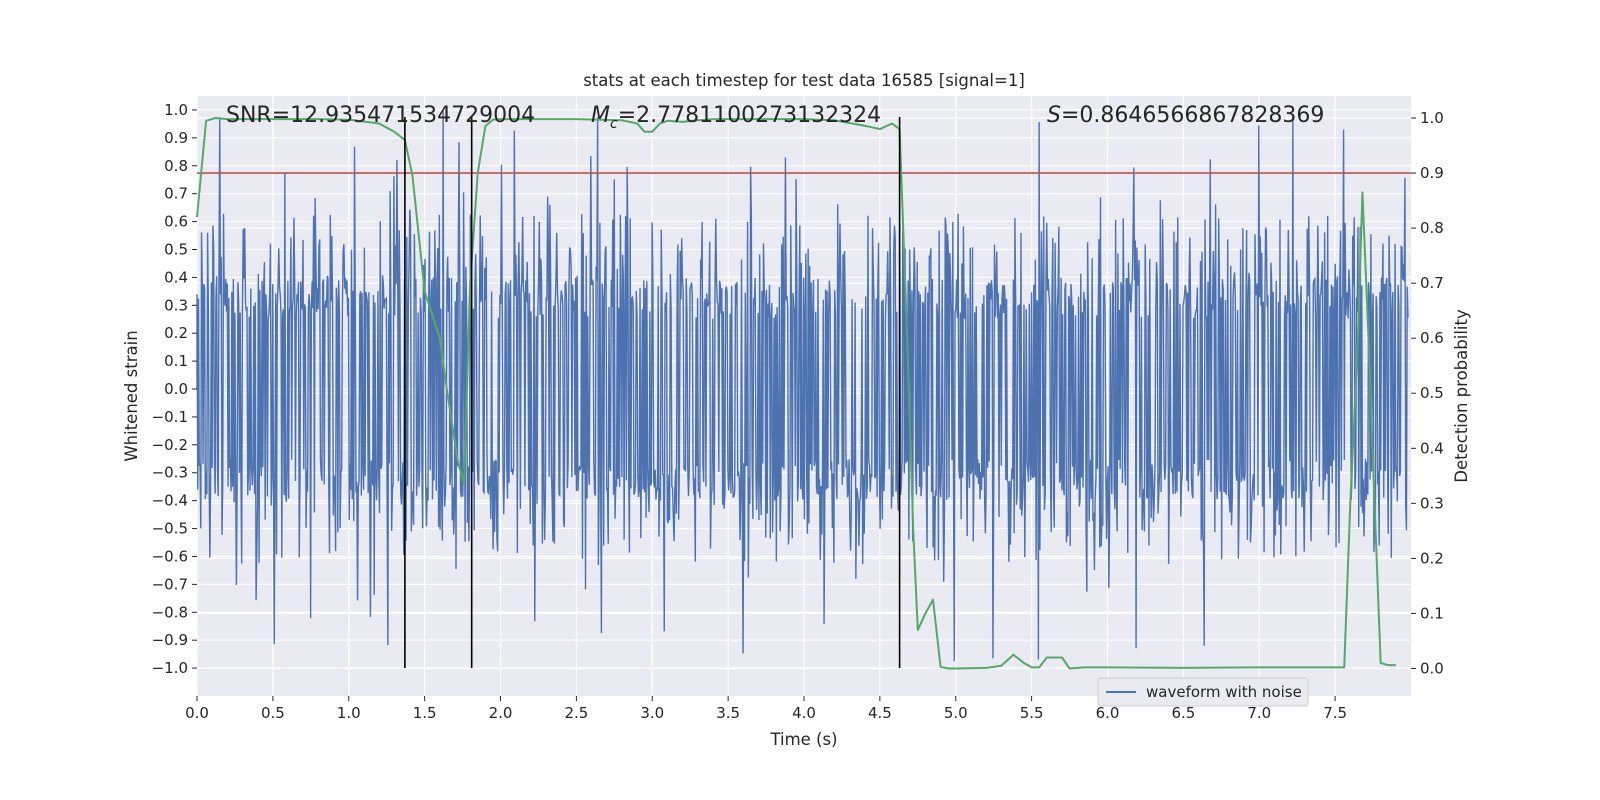 The height and width of the screenshot is (800, 1600). Describe the element at coordinates (176, 277) in the screenshot. I see `y-tick-label: 0.4` at that location.